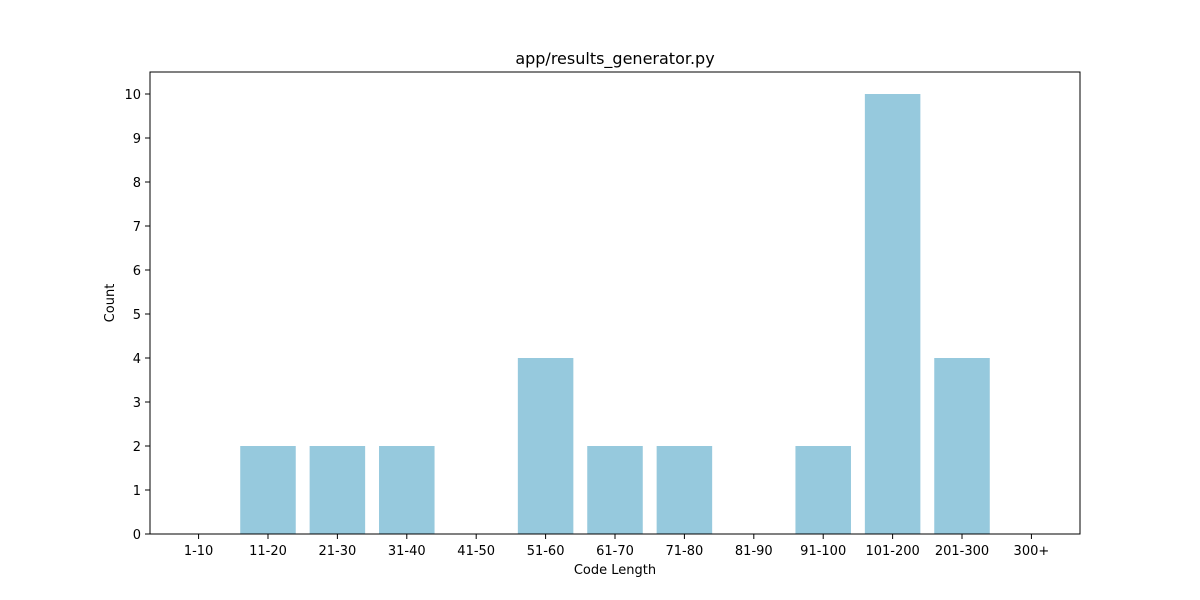  What do you see at coordinates (407, 551) in the screenshot?
I see `x-tick-label: 31-40` at bounding box center [407, 551].